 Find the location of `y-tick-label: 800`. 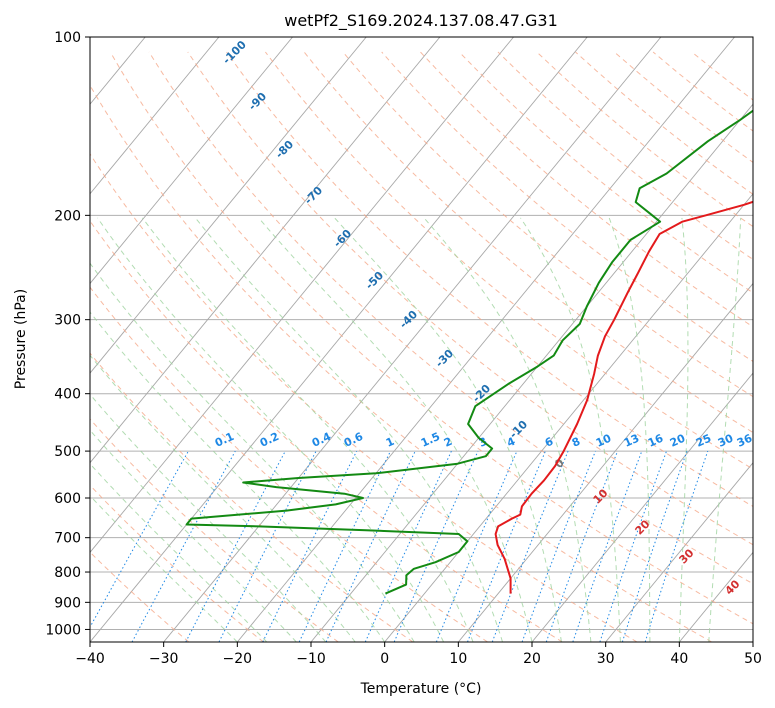

y-tick-label: 800 is located at coordinates (67, 573).